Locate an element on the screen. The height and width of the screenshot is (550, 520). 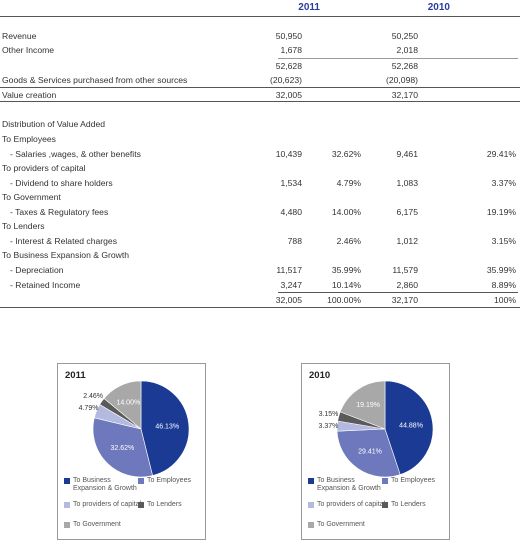
salaries-pct-2010: 29.41% is located at coordinates (501, 154).